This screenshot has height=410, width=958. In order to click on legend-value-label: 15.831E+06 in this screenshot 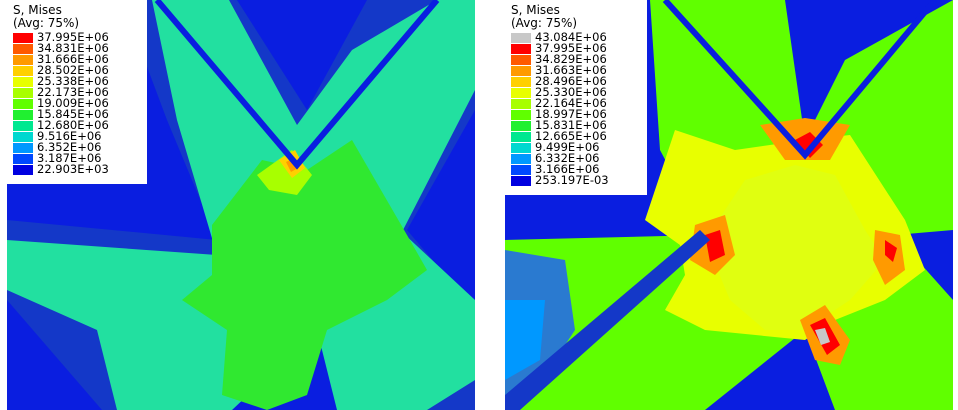, I will do `click(571, 125)`.